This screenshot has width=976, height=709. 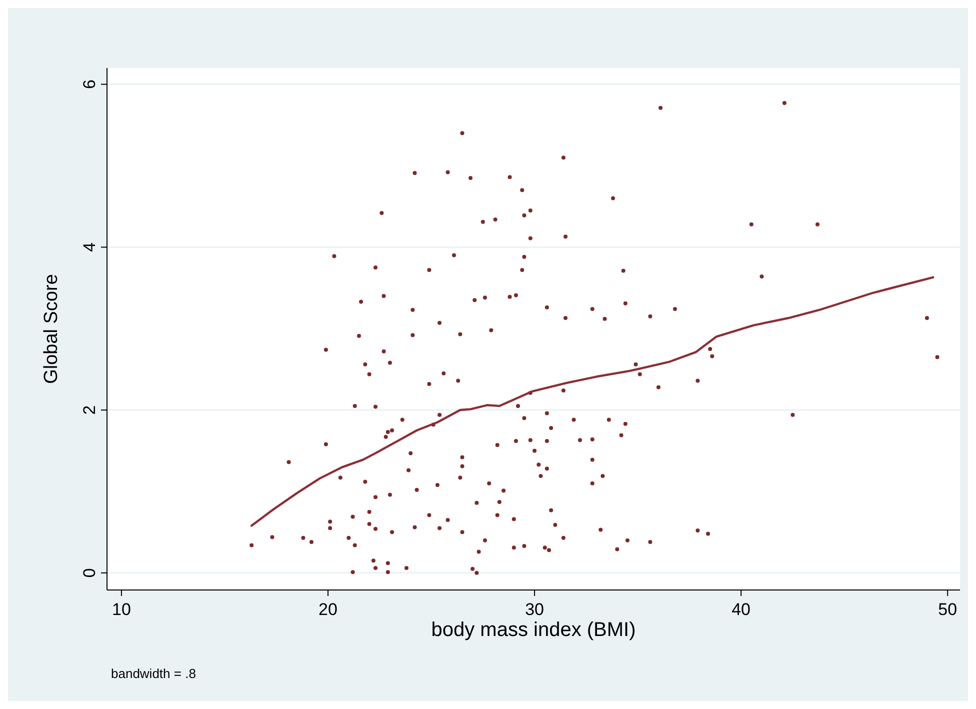 I want to click on x-tick-label: 50, so click(x=948, y=609).